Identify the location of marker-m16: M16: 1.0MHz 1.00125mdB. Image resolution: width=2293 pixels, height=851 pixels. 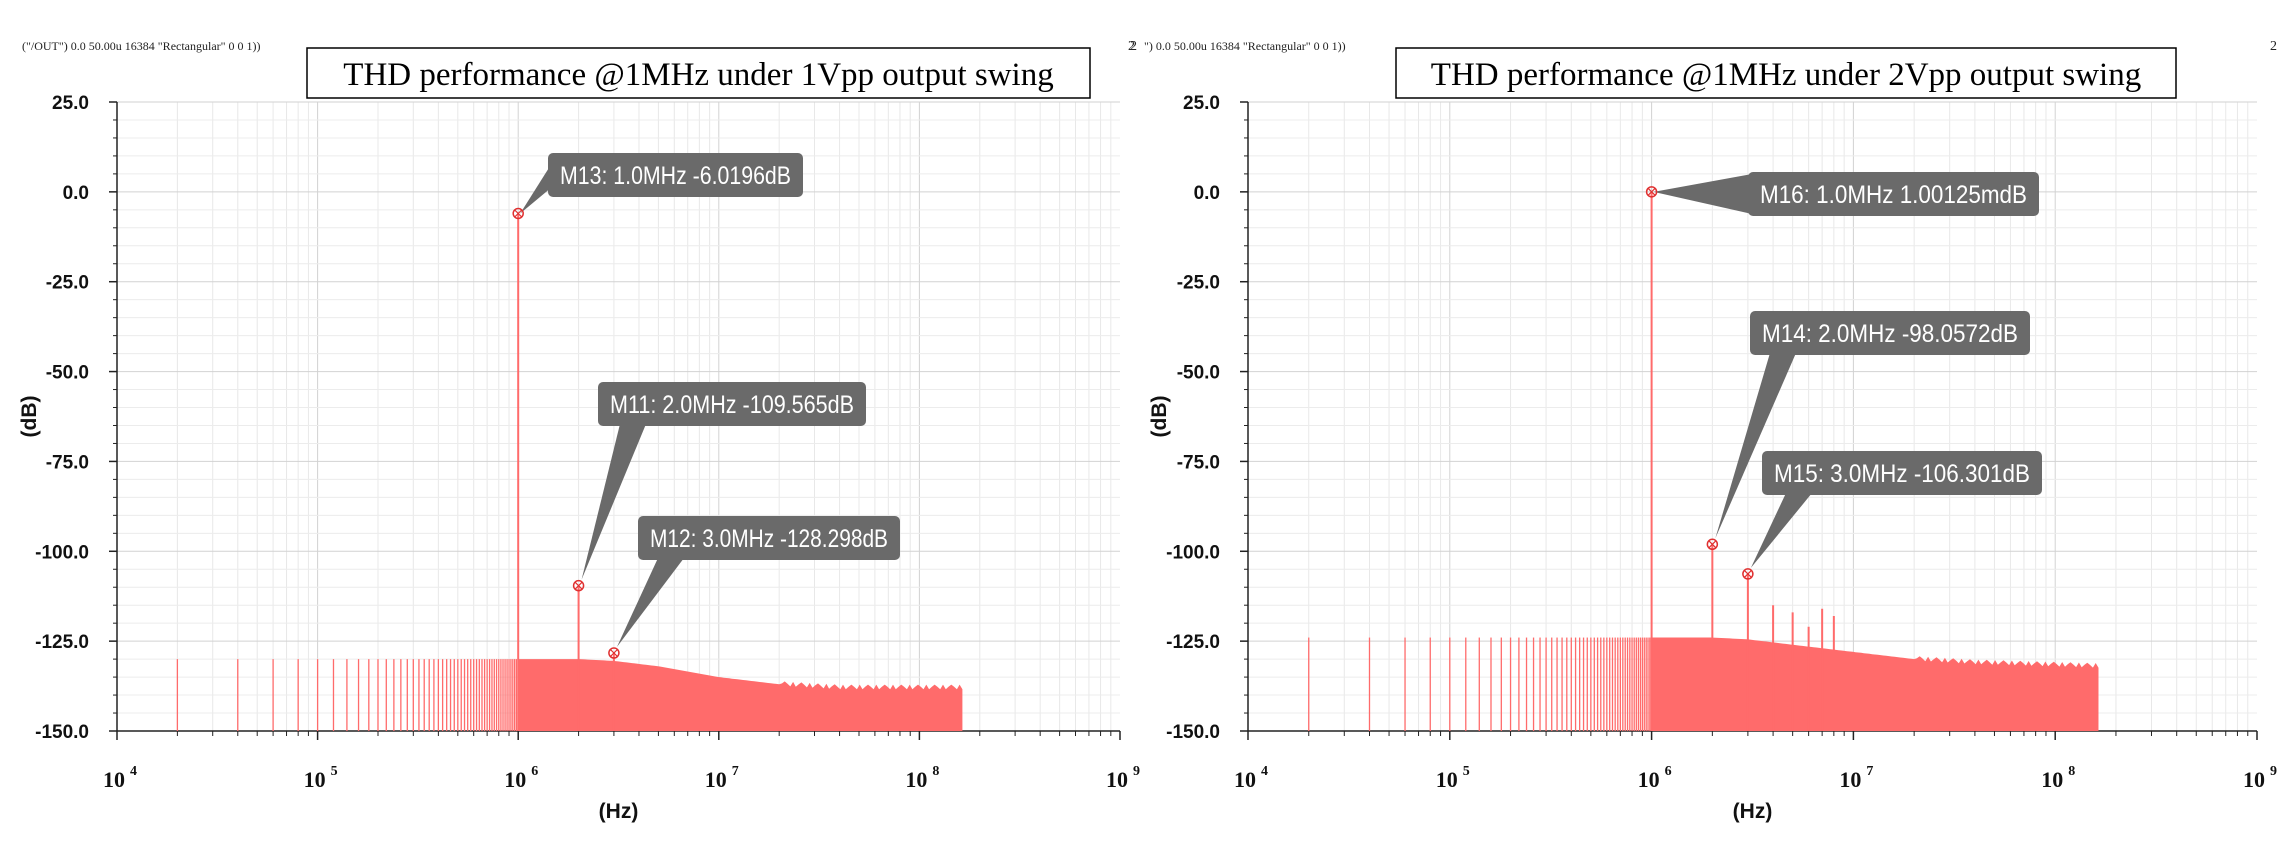
(1842, 194).